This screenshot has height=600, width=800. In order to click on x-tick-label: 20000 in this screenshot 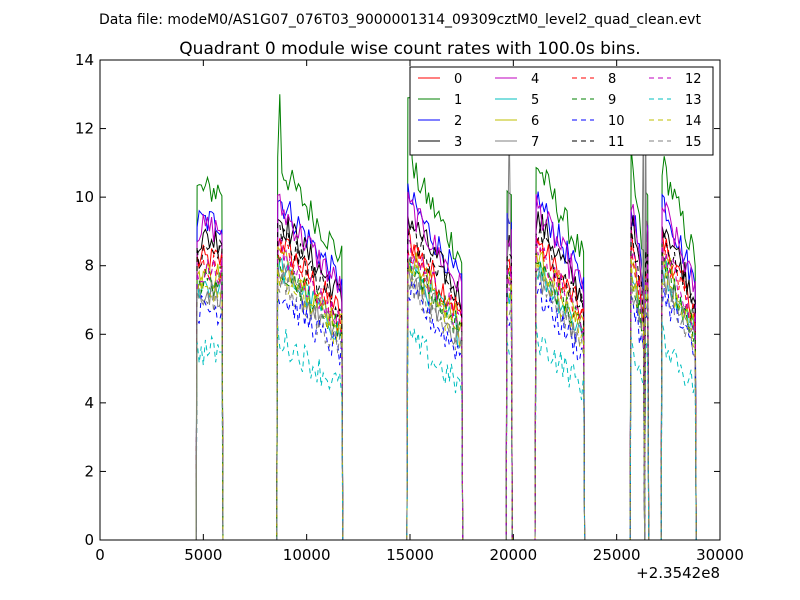, I will do `click(513, 555)`.